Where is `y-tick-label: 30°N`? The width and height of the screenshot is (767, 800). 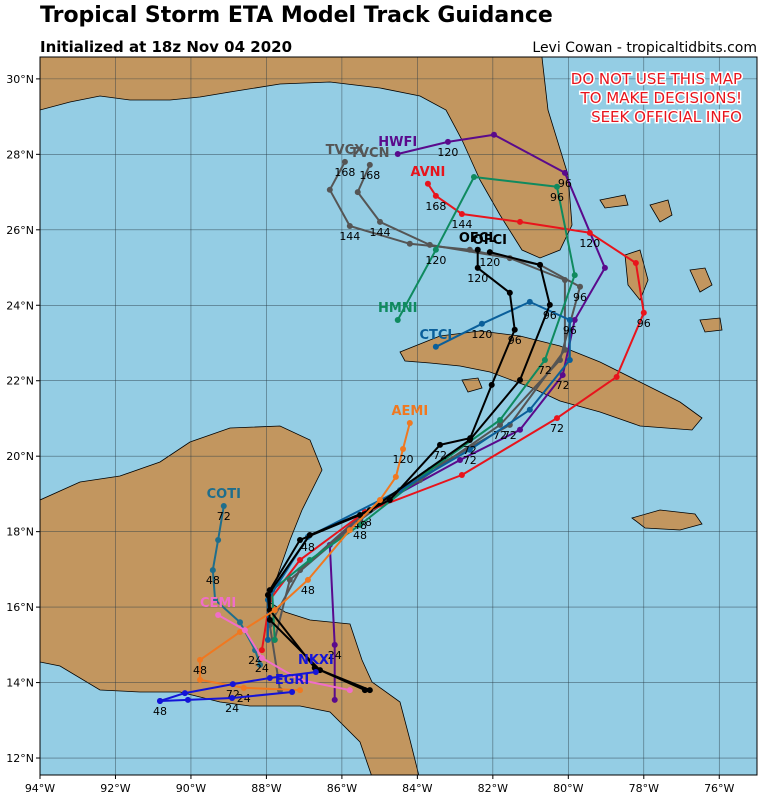 y-tick-label: 30°N is located at coordinates (20, 79).